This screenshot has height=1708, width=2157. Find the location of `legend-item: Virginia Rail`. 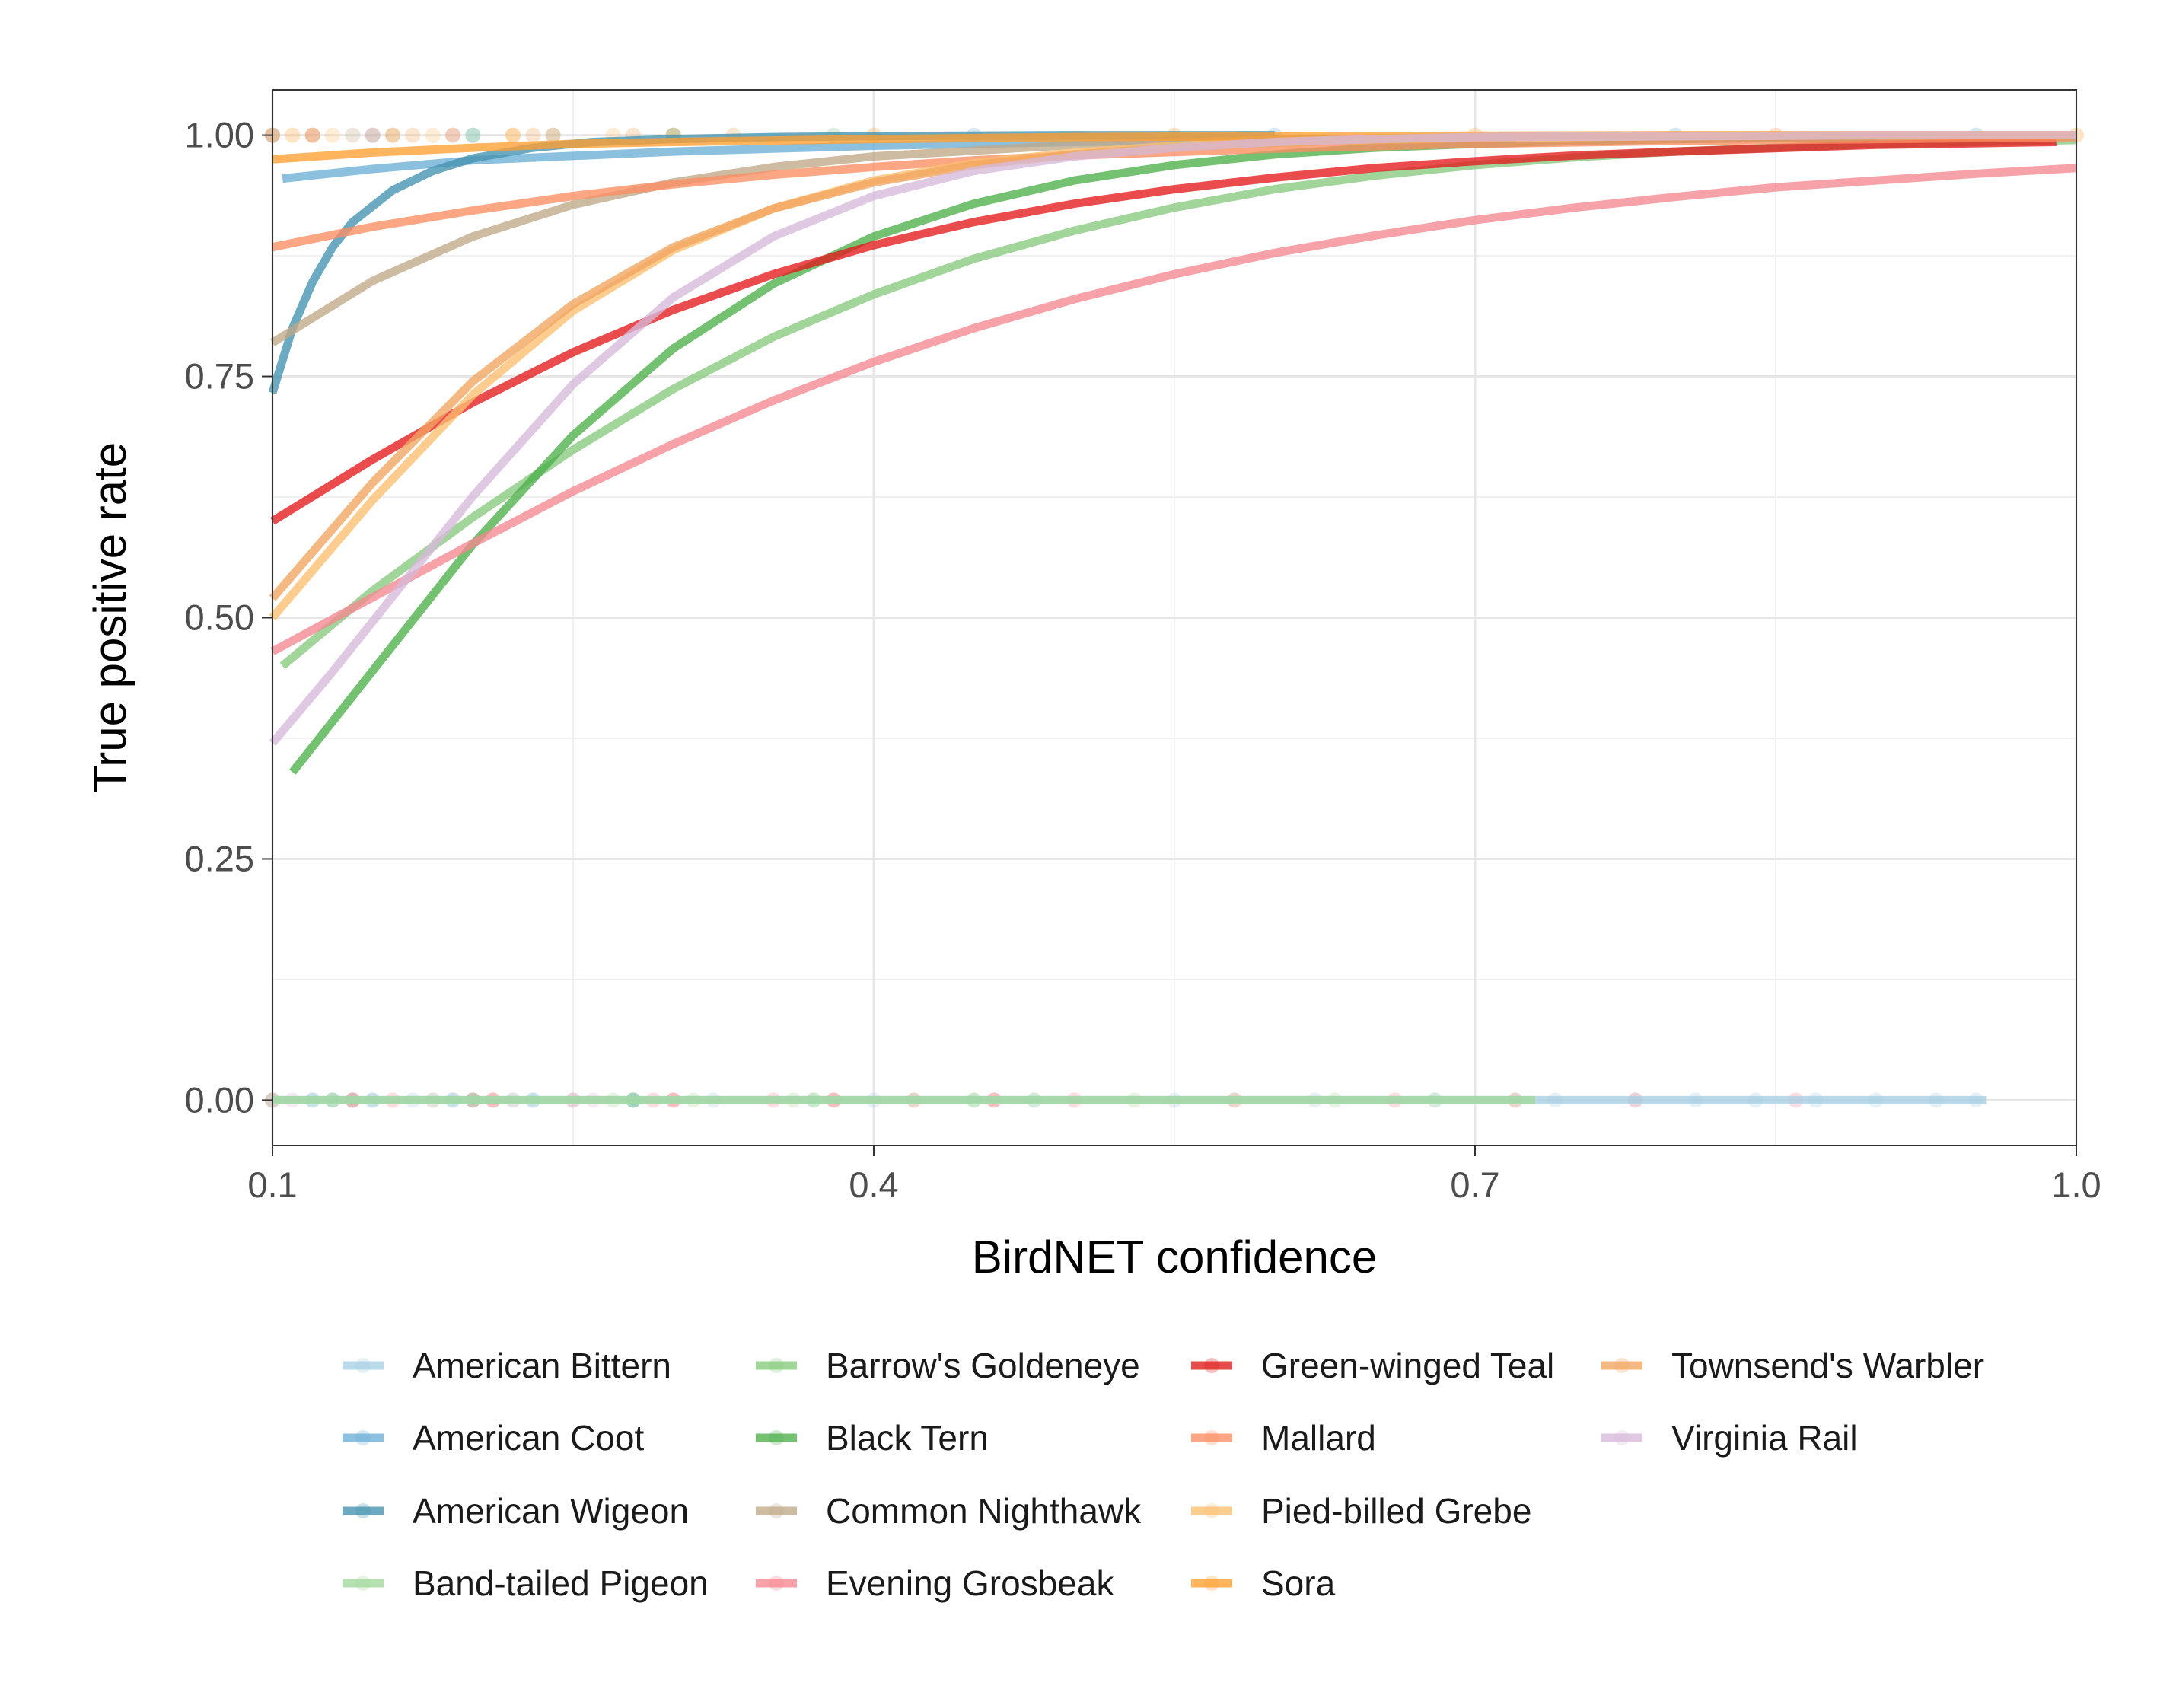

legend-item: Virginia Rail is located at coordinates (1730, 1438).